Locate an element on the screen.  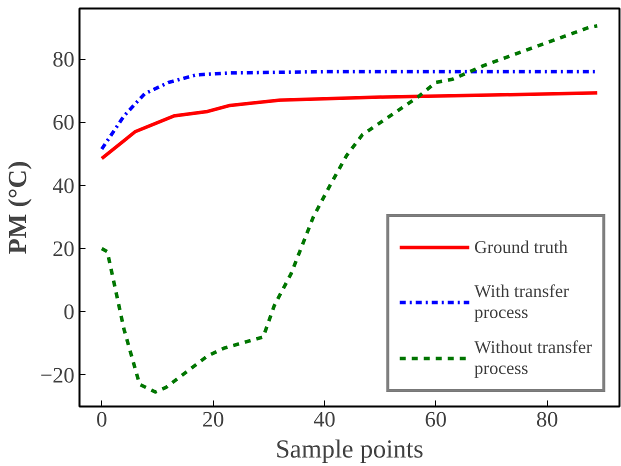
y-axis-title: PM (°C) is located at coordinates (17, 207).